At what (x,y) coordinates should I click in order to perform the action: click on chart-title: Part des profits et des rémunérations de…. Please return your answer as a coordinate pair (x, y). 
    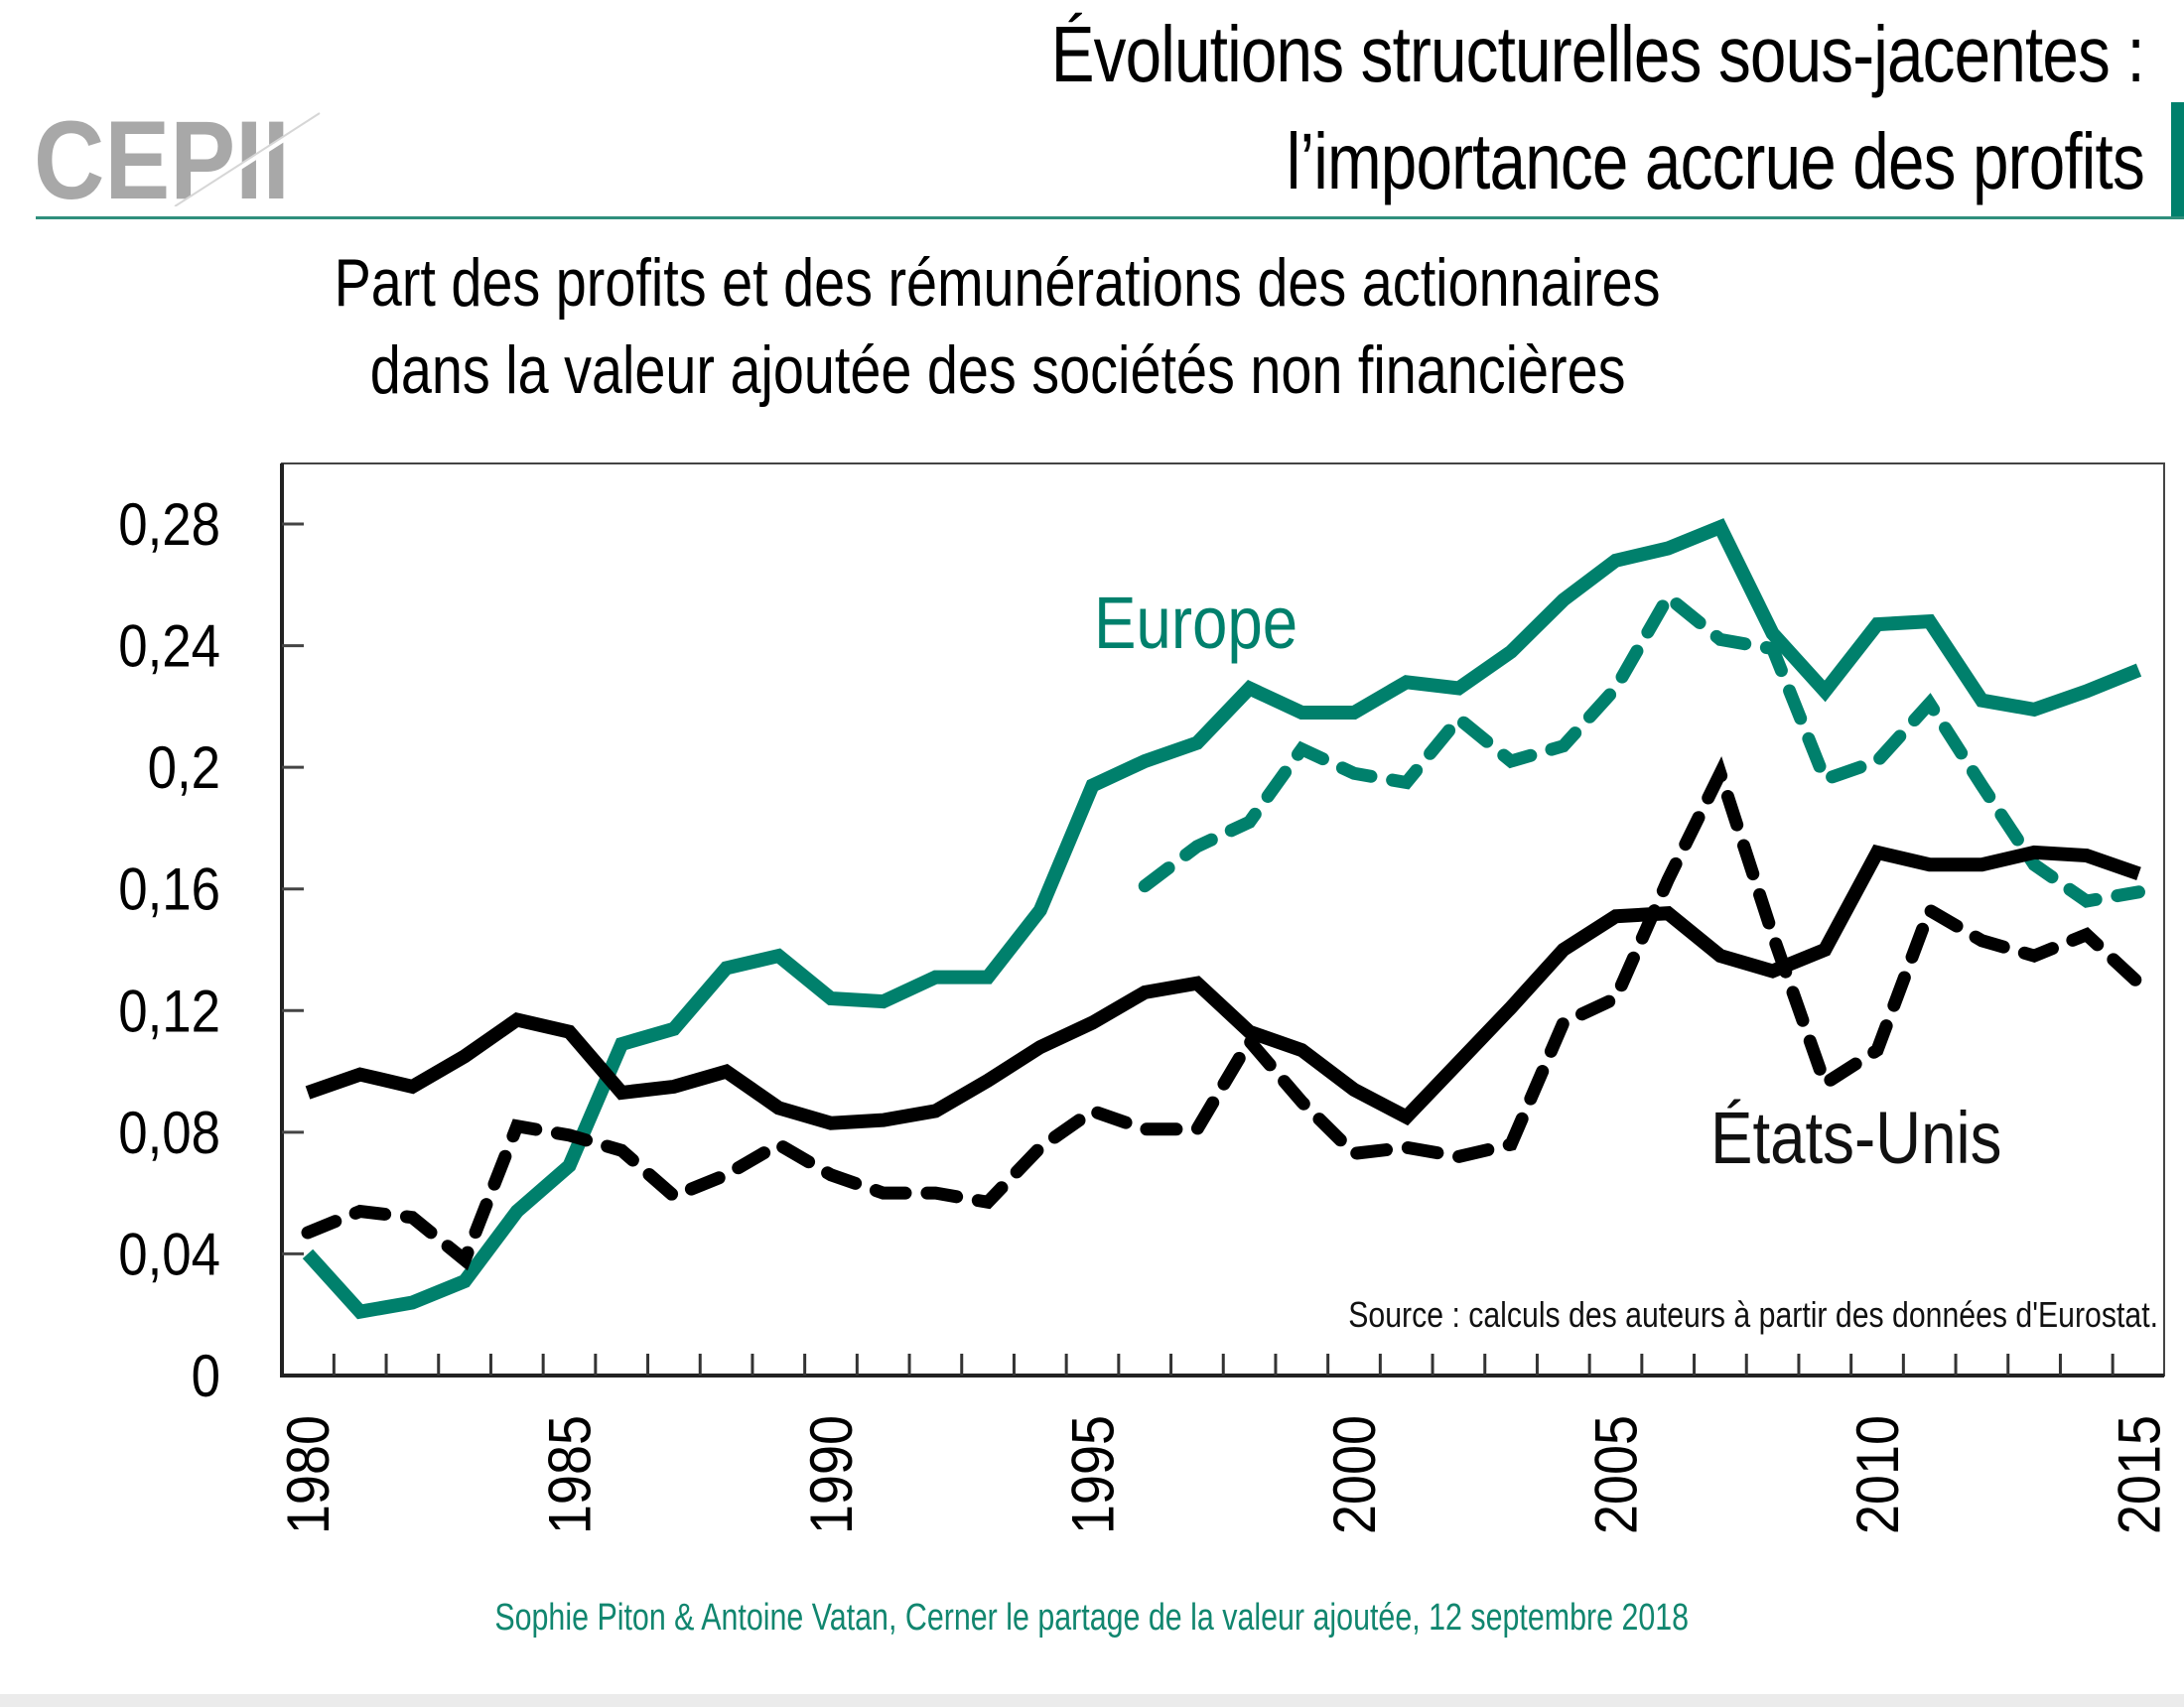
    Looking at the image, I should click on (1045, 283).